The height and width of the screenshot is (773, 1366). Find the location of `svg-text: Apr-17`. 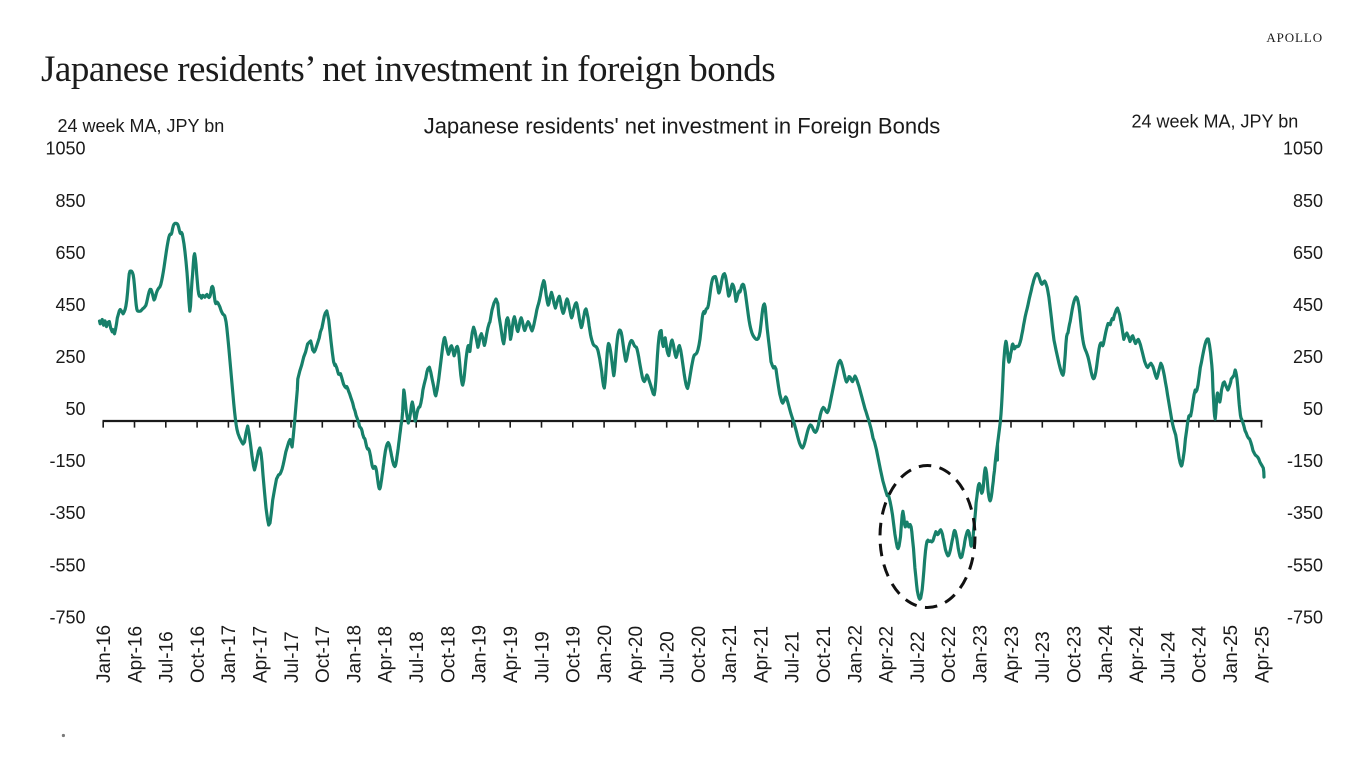

svg-text: Apr-17 is located at coordinates (261, 654).